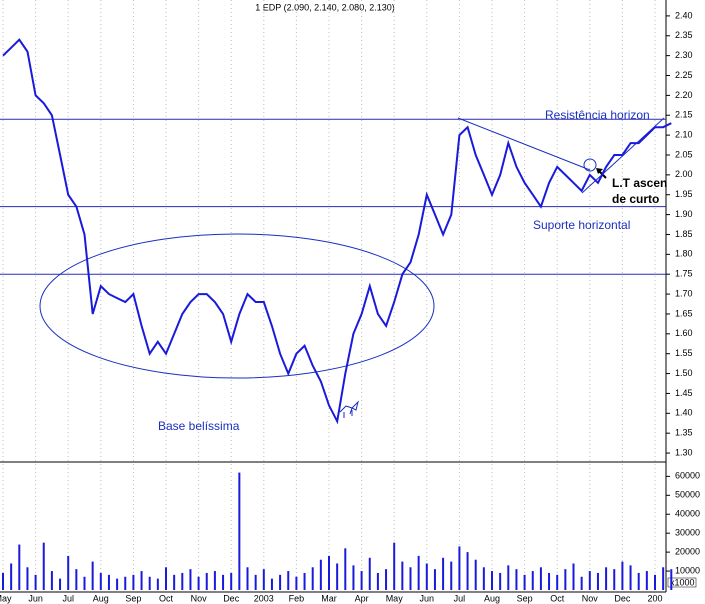 The height and width of the screenshot is (604, 705). Describe the element at coordinates (684, 413) in the screenshot. I see `y-tick-label: 1.40` at that location.